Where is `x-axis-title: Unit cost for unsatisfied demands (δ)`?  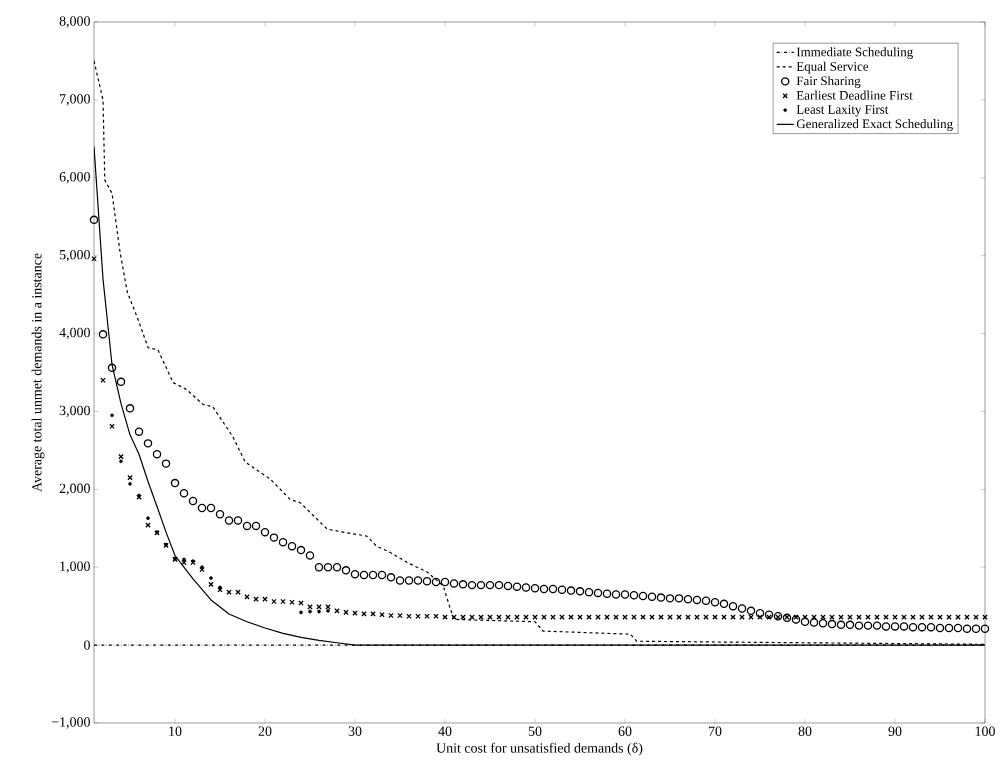
x-axis-title: Unit cost for unsatisfied demands (δ) is located at coordinates (539, 749).